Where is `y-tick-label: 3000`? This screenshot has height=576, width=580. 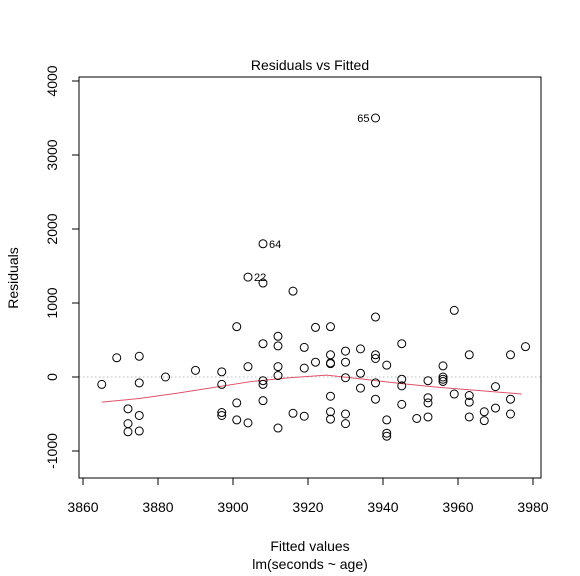
y-tick-label: 3000 is located at coordinates (52, 154).